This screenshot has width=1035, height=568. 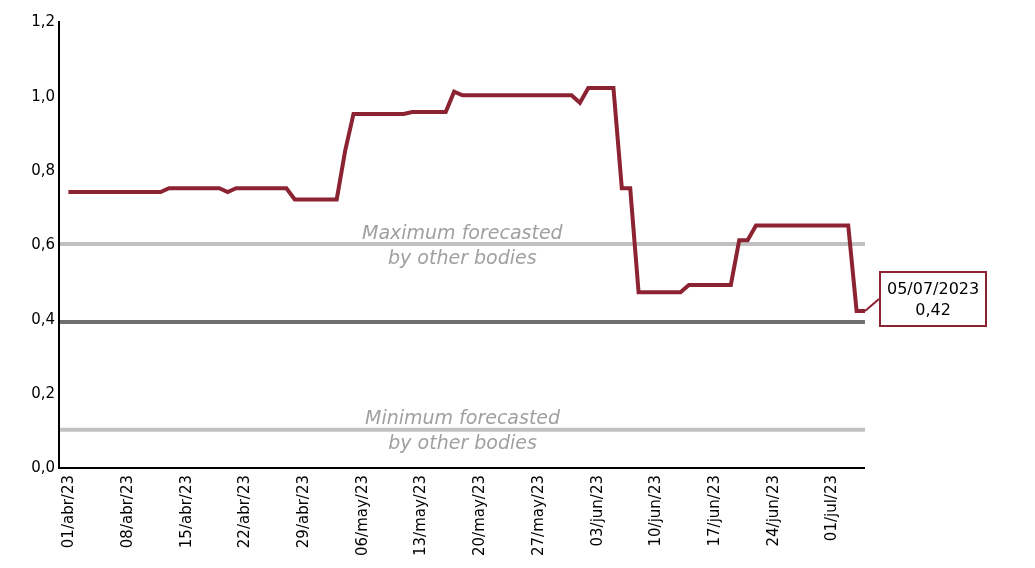 I want to click on y-tick-label: 0,6, so click(x=43, y=244).